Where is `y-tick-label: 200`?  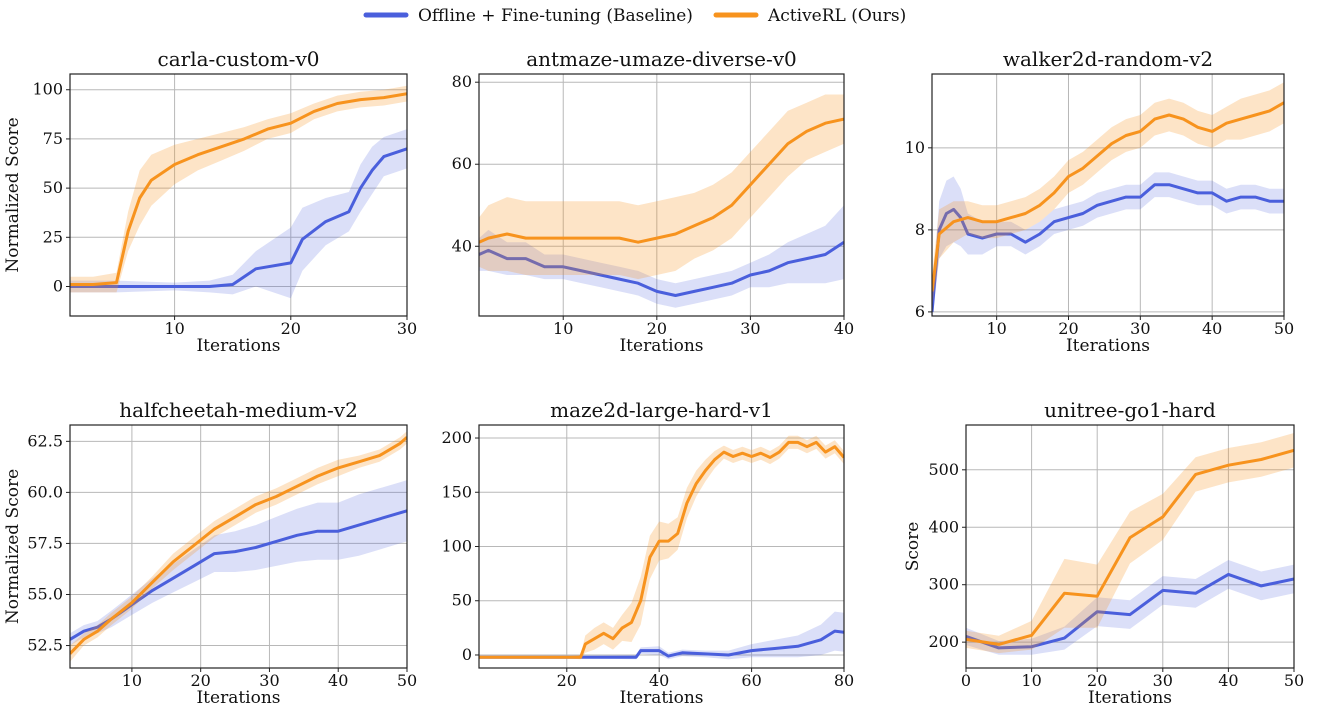 y-tick-label: 200 is located at coordinates (456, 437).